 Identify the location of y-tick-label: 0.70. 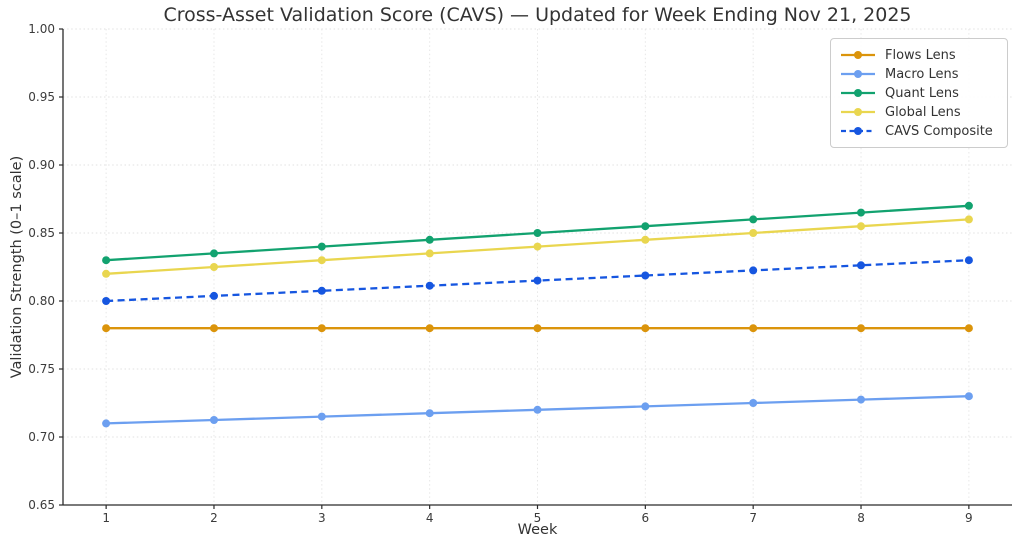
(41, 437).